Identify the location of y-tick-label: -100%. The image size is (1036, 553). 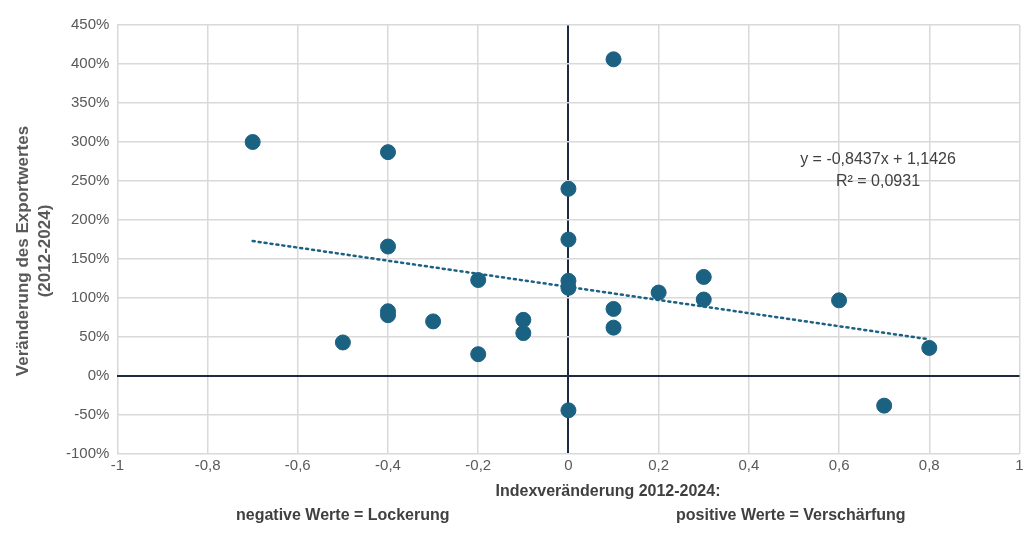
(88, 453).